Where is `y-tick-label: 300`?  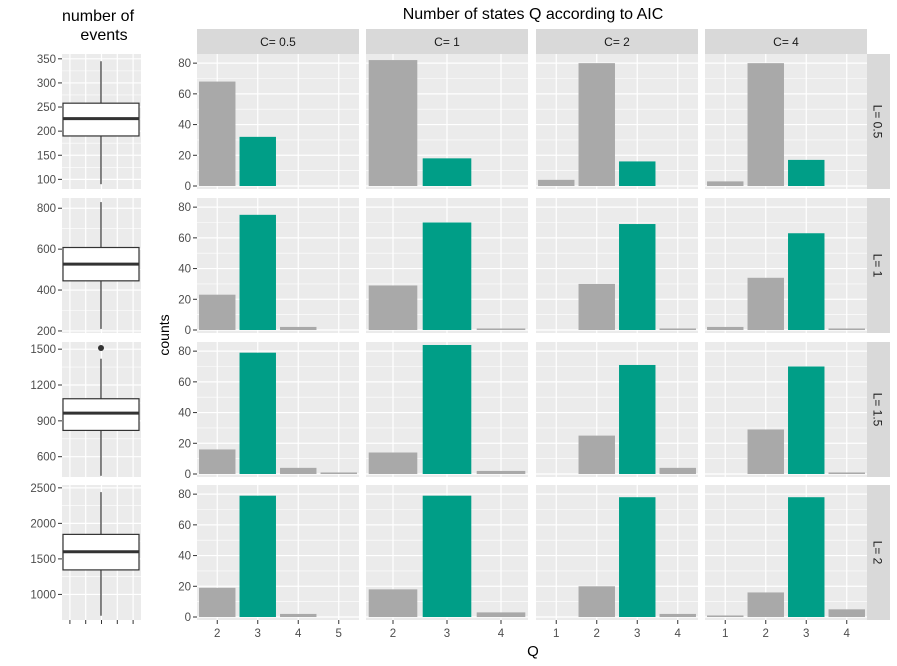 y-tick-label: 300 is located at coordinates (46, 84).